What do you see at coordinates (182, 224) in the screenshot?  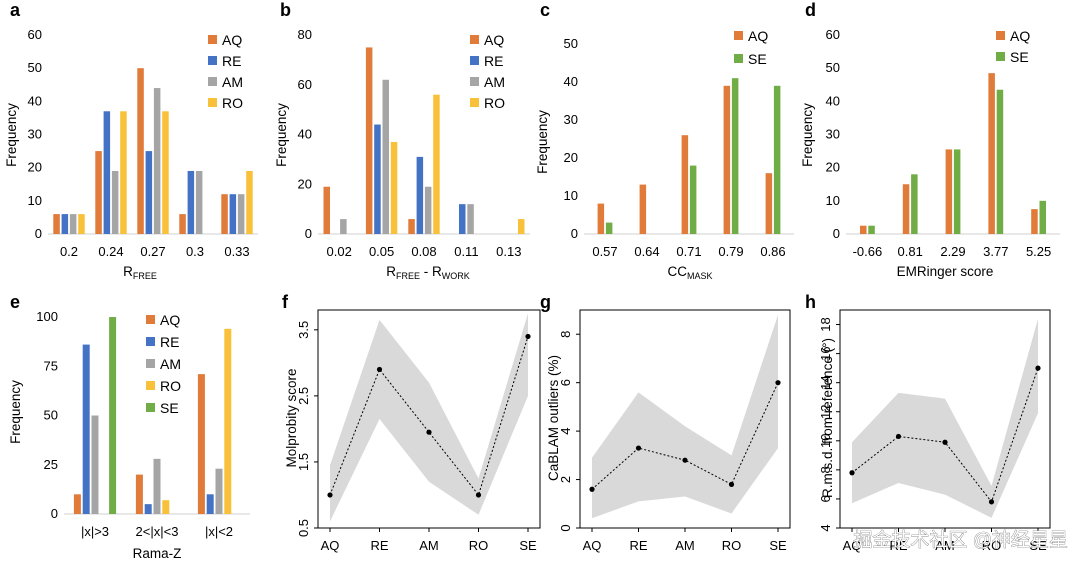 I see `bar-AQ-0.3` at bounding box center [182, 224].